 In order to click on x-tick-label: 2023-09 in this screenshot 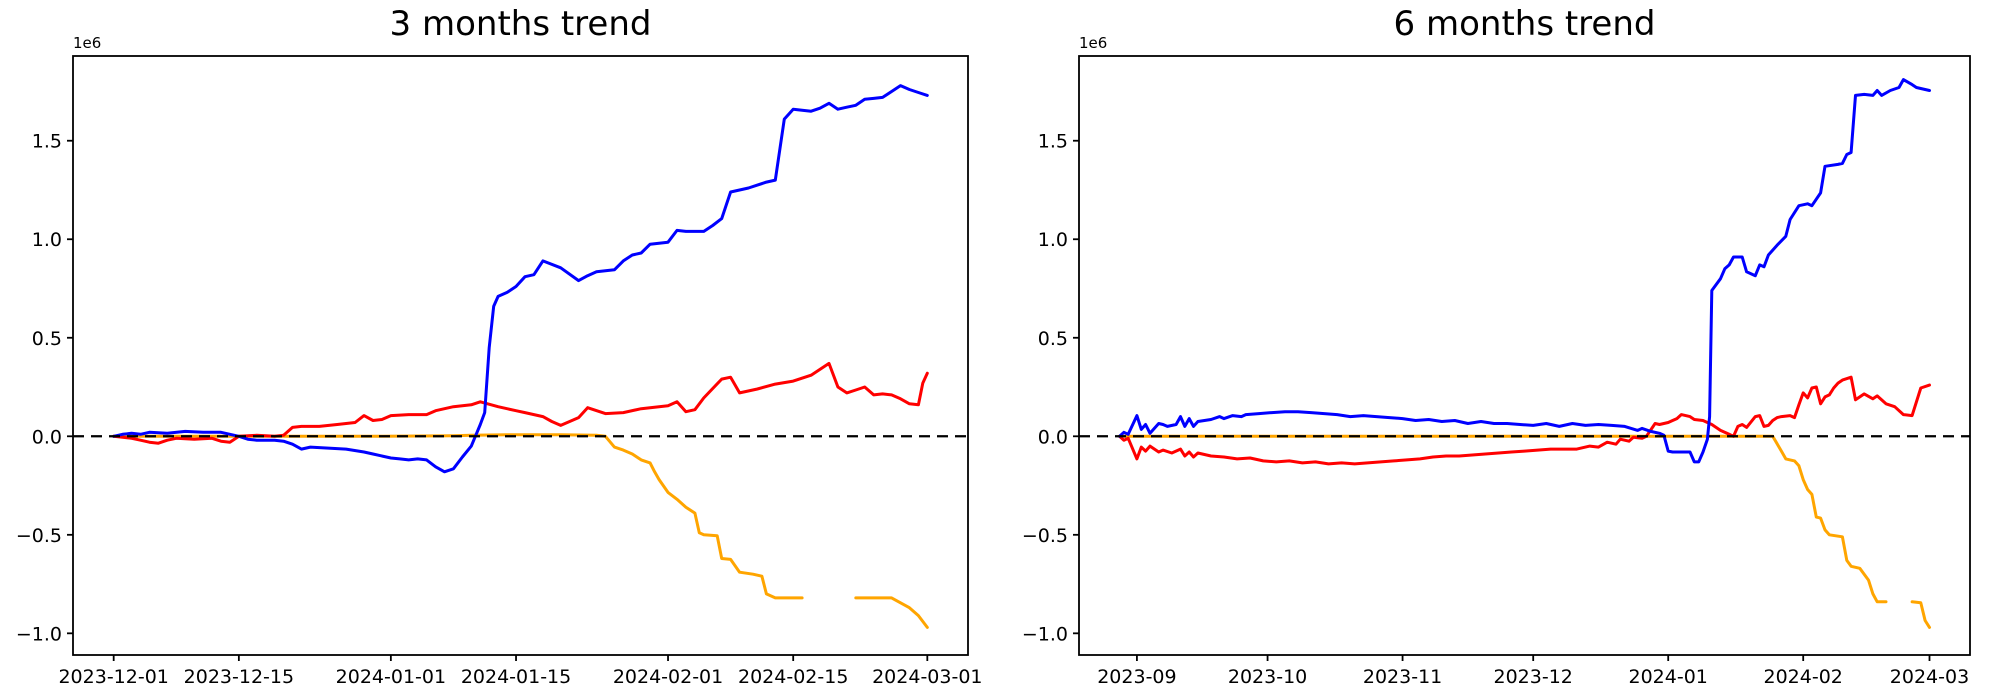, I will do `click(1136, 677)`.